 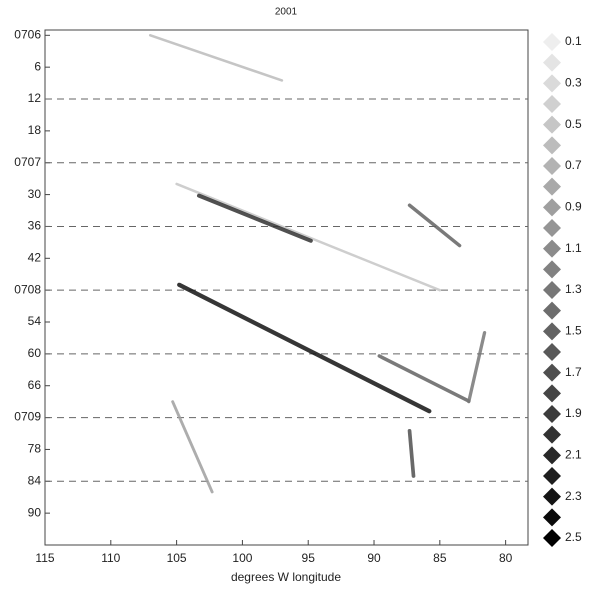 I want to click on y-tick-label: 60, so click(x=35, y=353).